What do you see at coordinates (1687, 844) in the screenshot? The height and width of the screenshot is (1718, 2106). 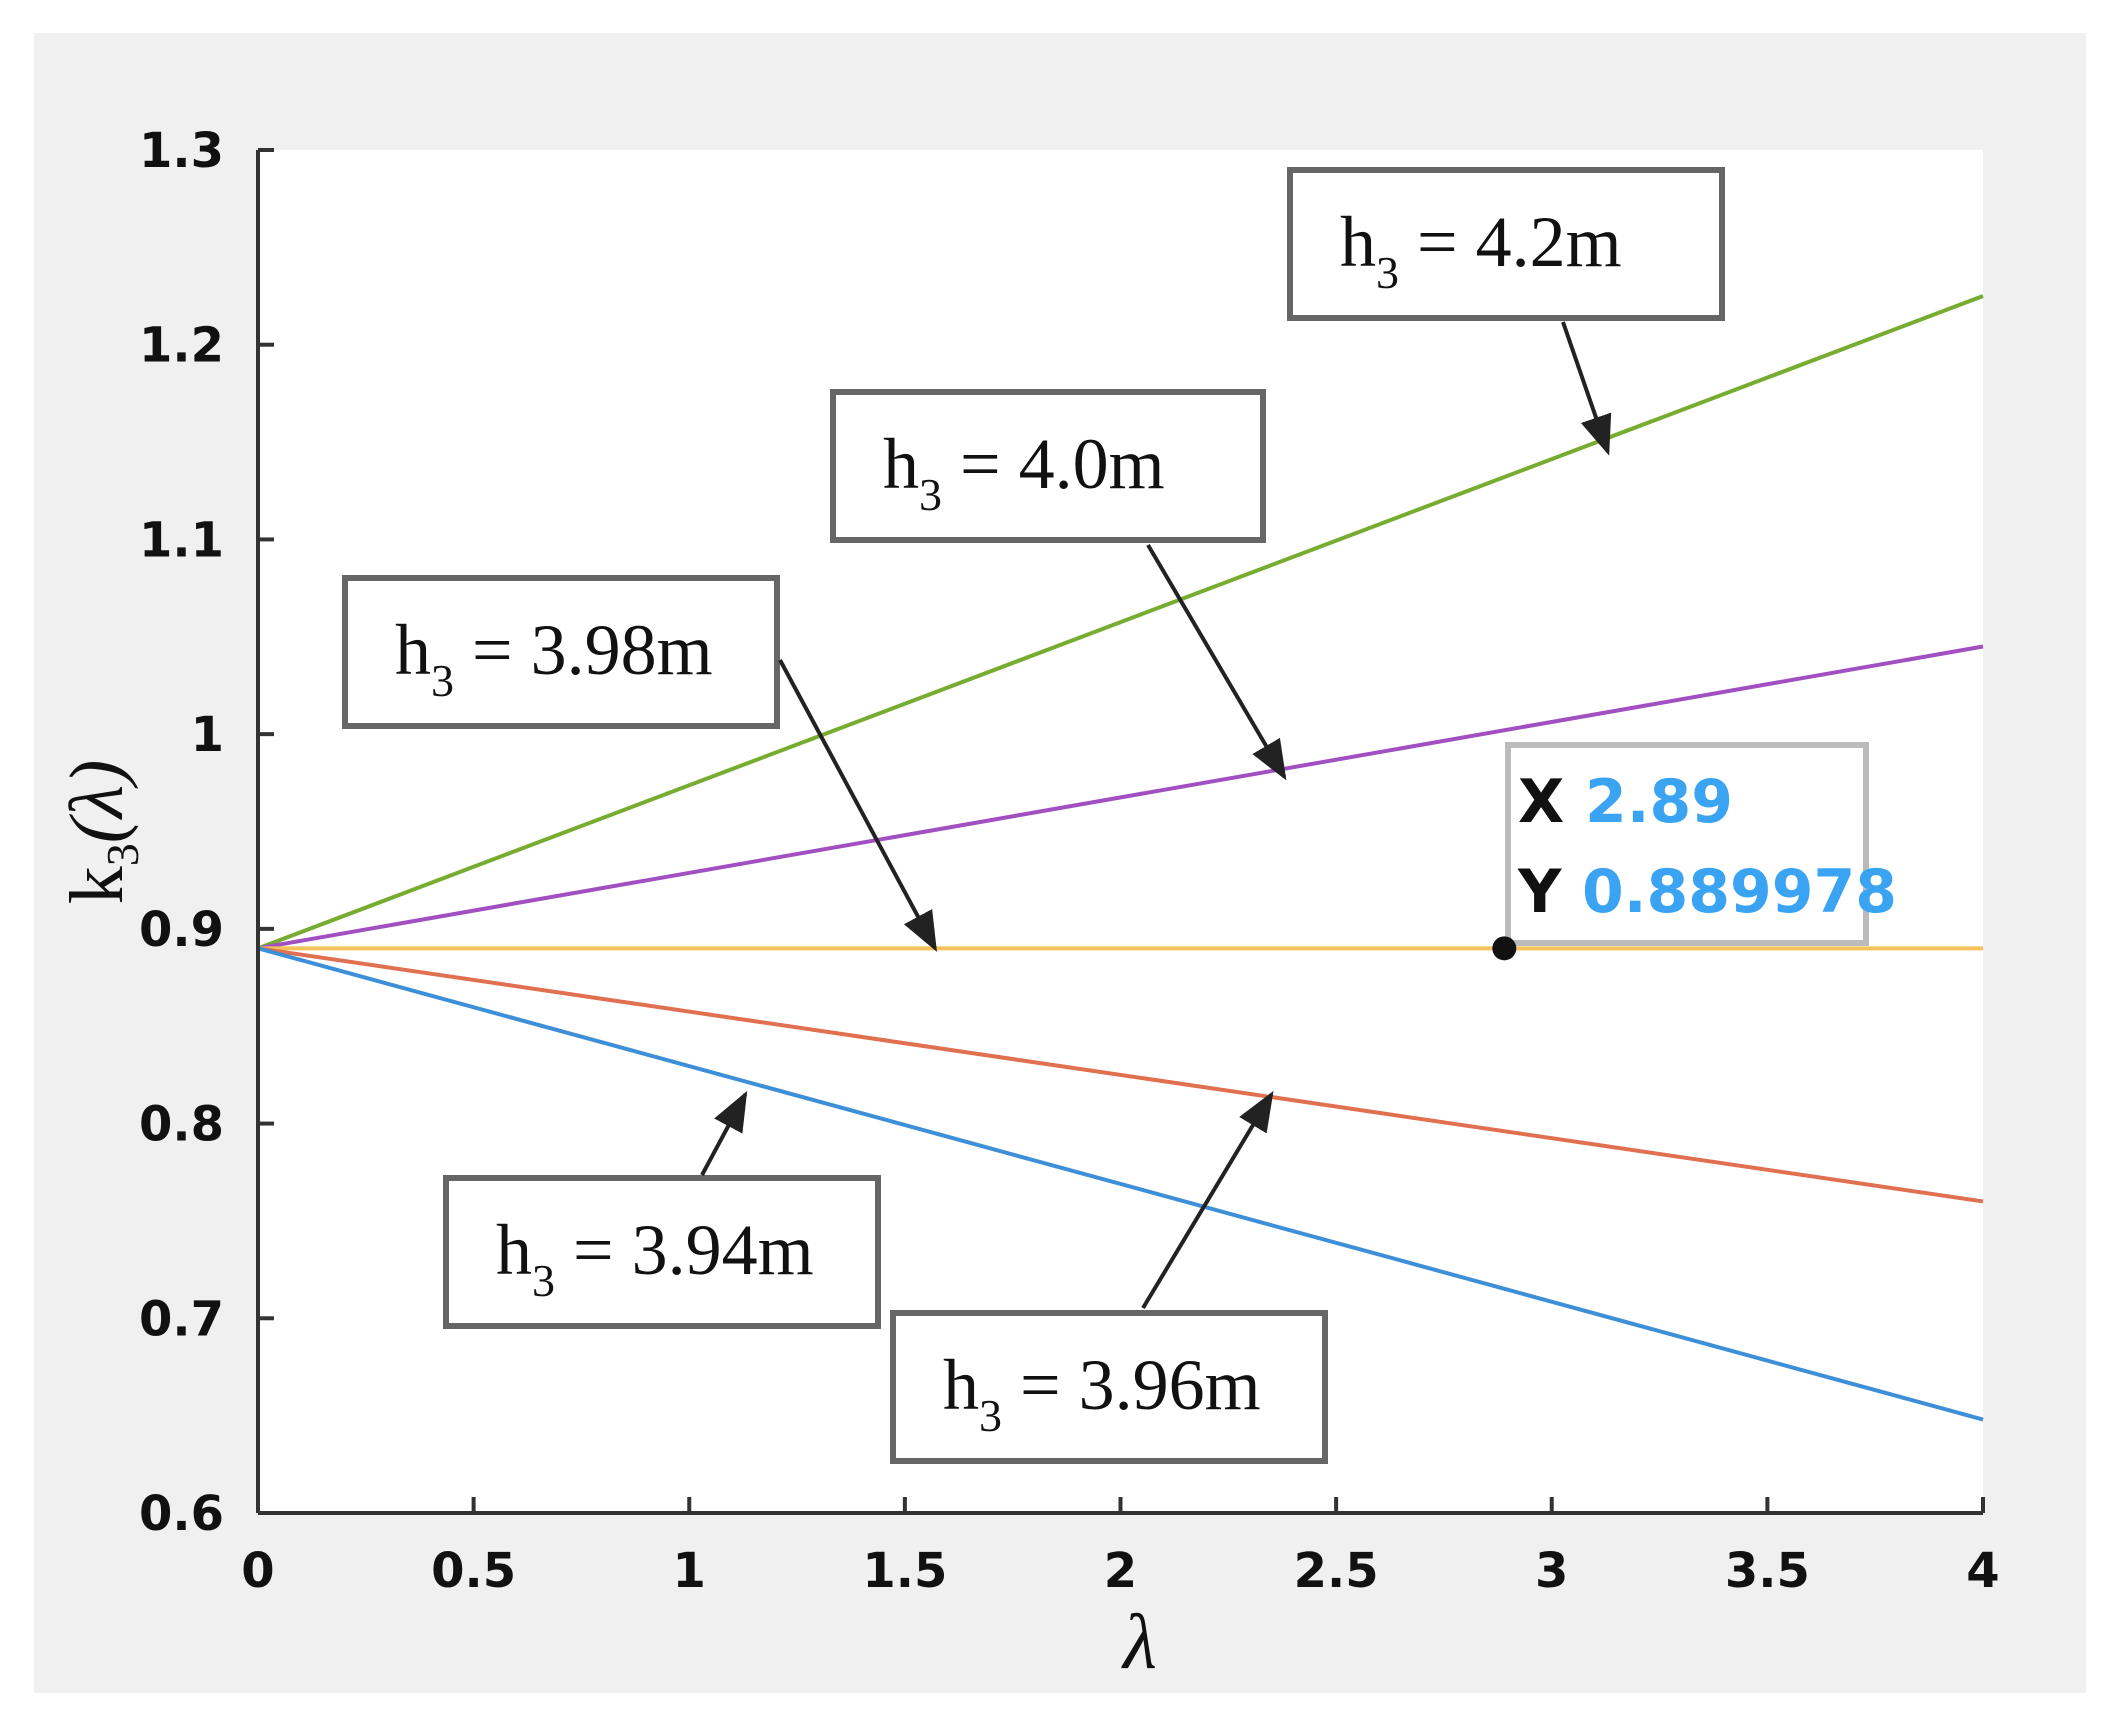 I see `datatip-box` at bounding box center [1687, 844].